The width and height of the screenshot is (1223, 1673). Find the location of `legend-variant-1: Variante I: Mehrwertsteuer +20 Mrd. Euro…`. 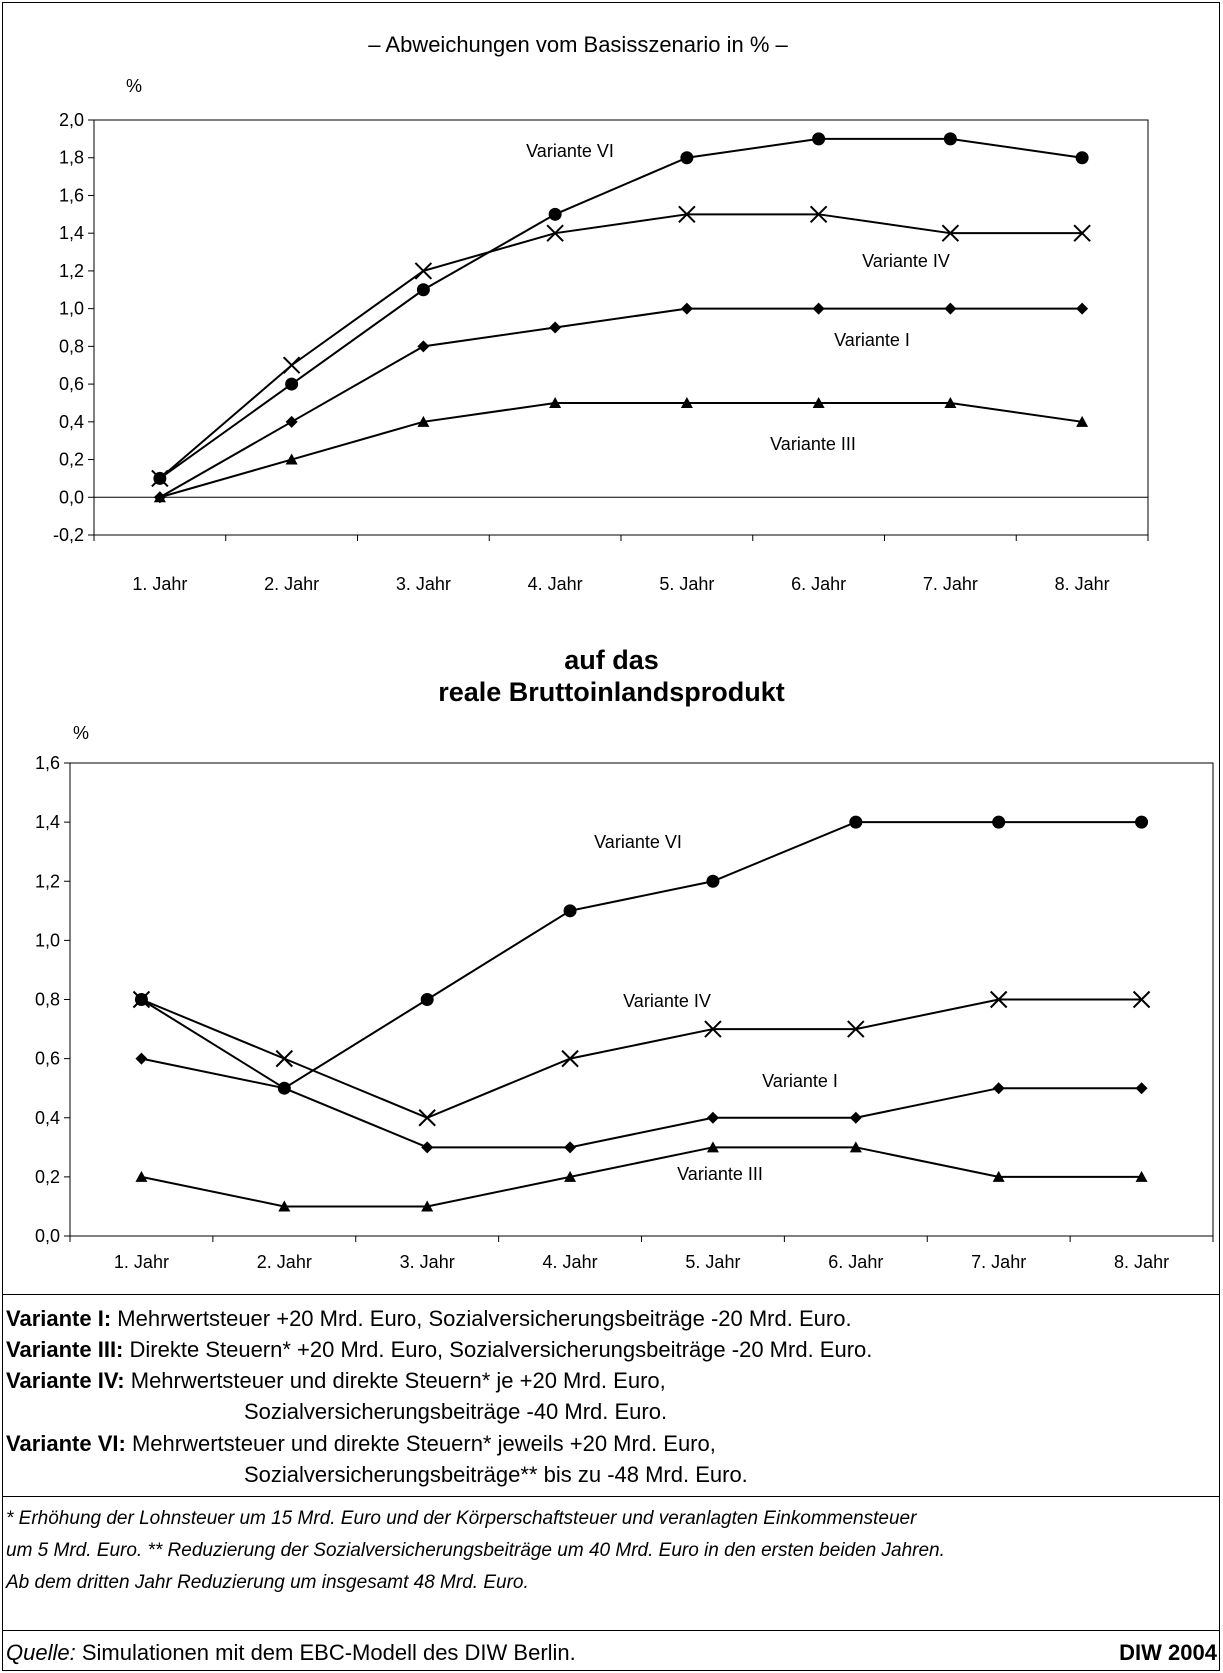

legend-variant-1: Variante I: Mehrwertsteuer +20 Mrd. Euro… is located at coordinates (429, 1319).